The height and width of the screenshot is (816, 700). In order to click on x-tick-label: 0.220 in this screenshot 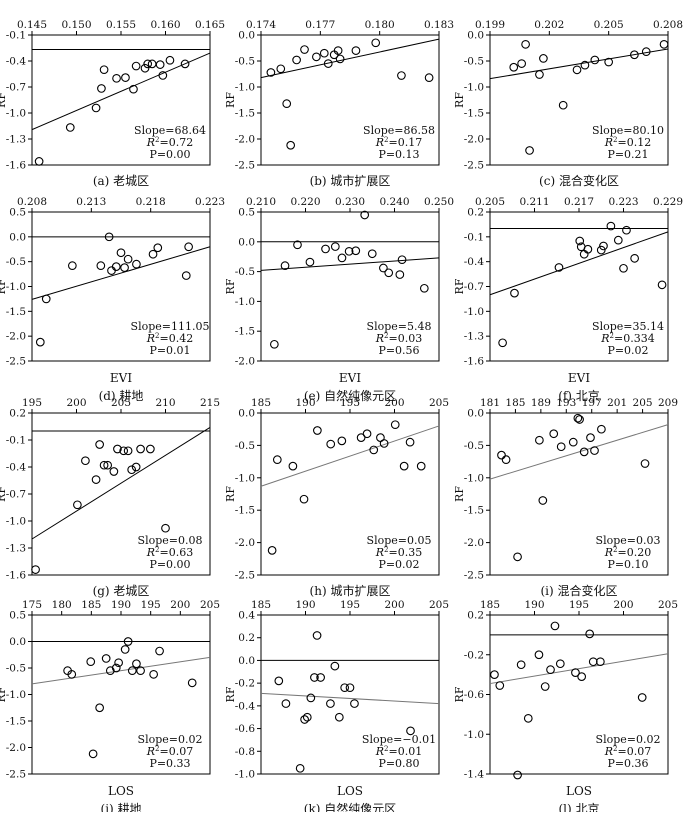, I will do `click(305, 202)`.